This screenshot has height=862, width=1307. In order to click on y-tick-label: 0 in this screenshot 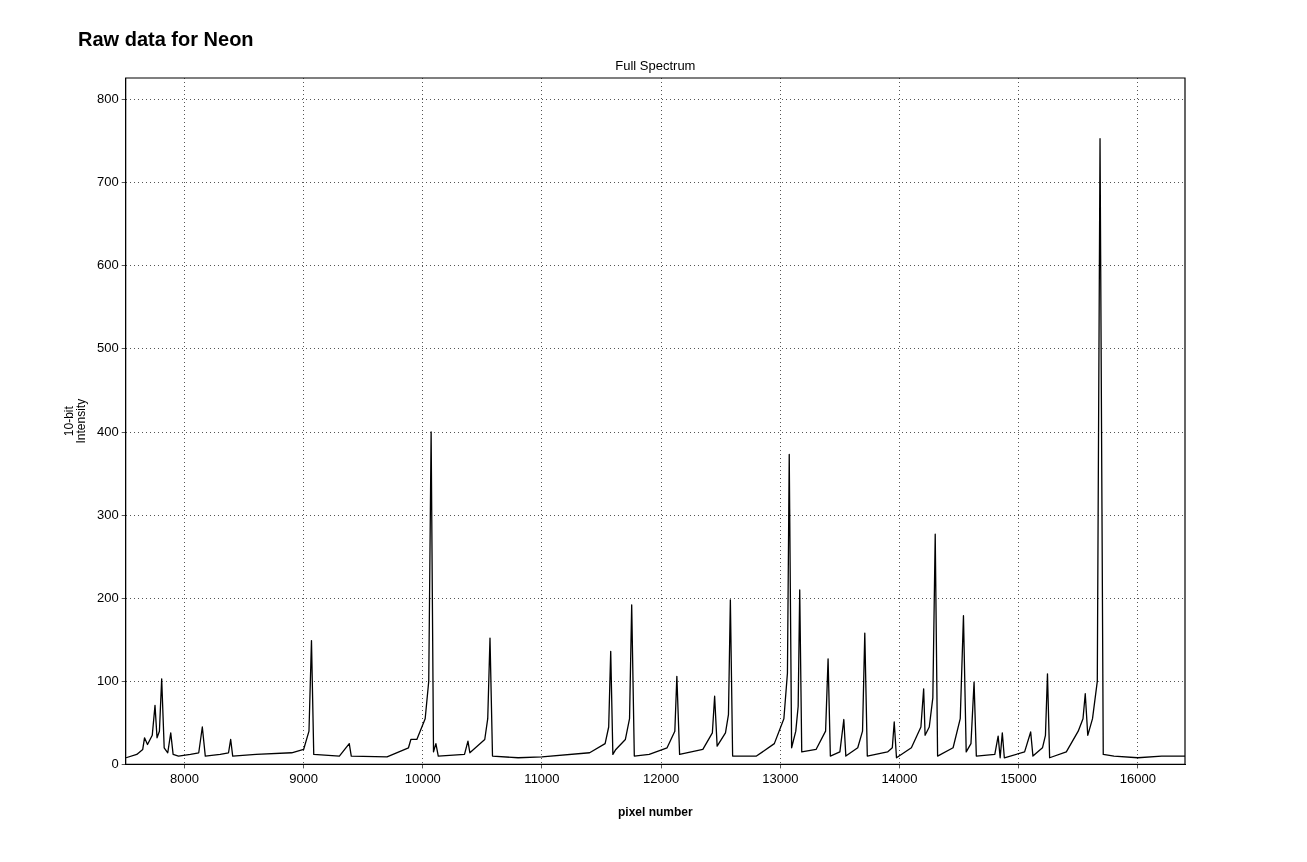, I will do `click(115, 763)`.